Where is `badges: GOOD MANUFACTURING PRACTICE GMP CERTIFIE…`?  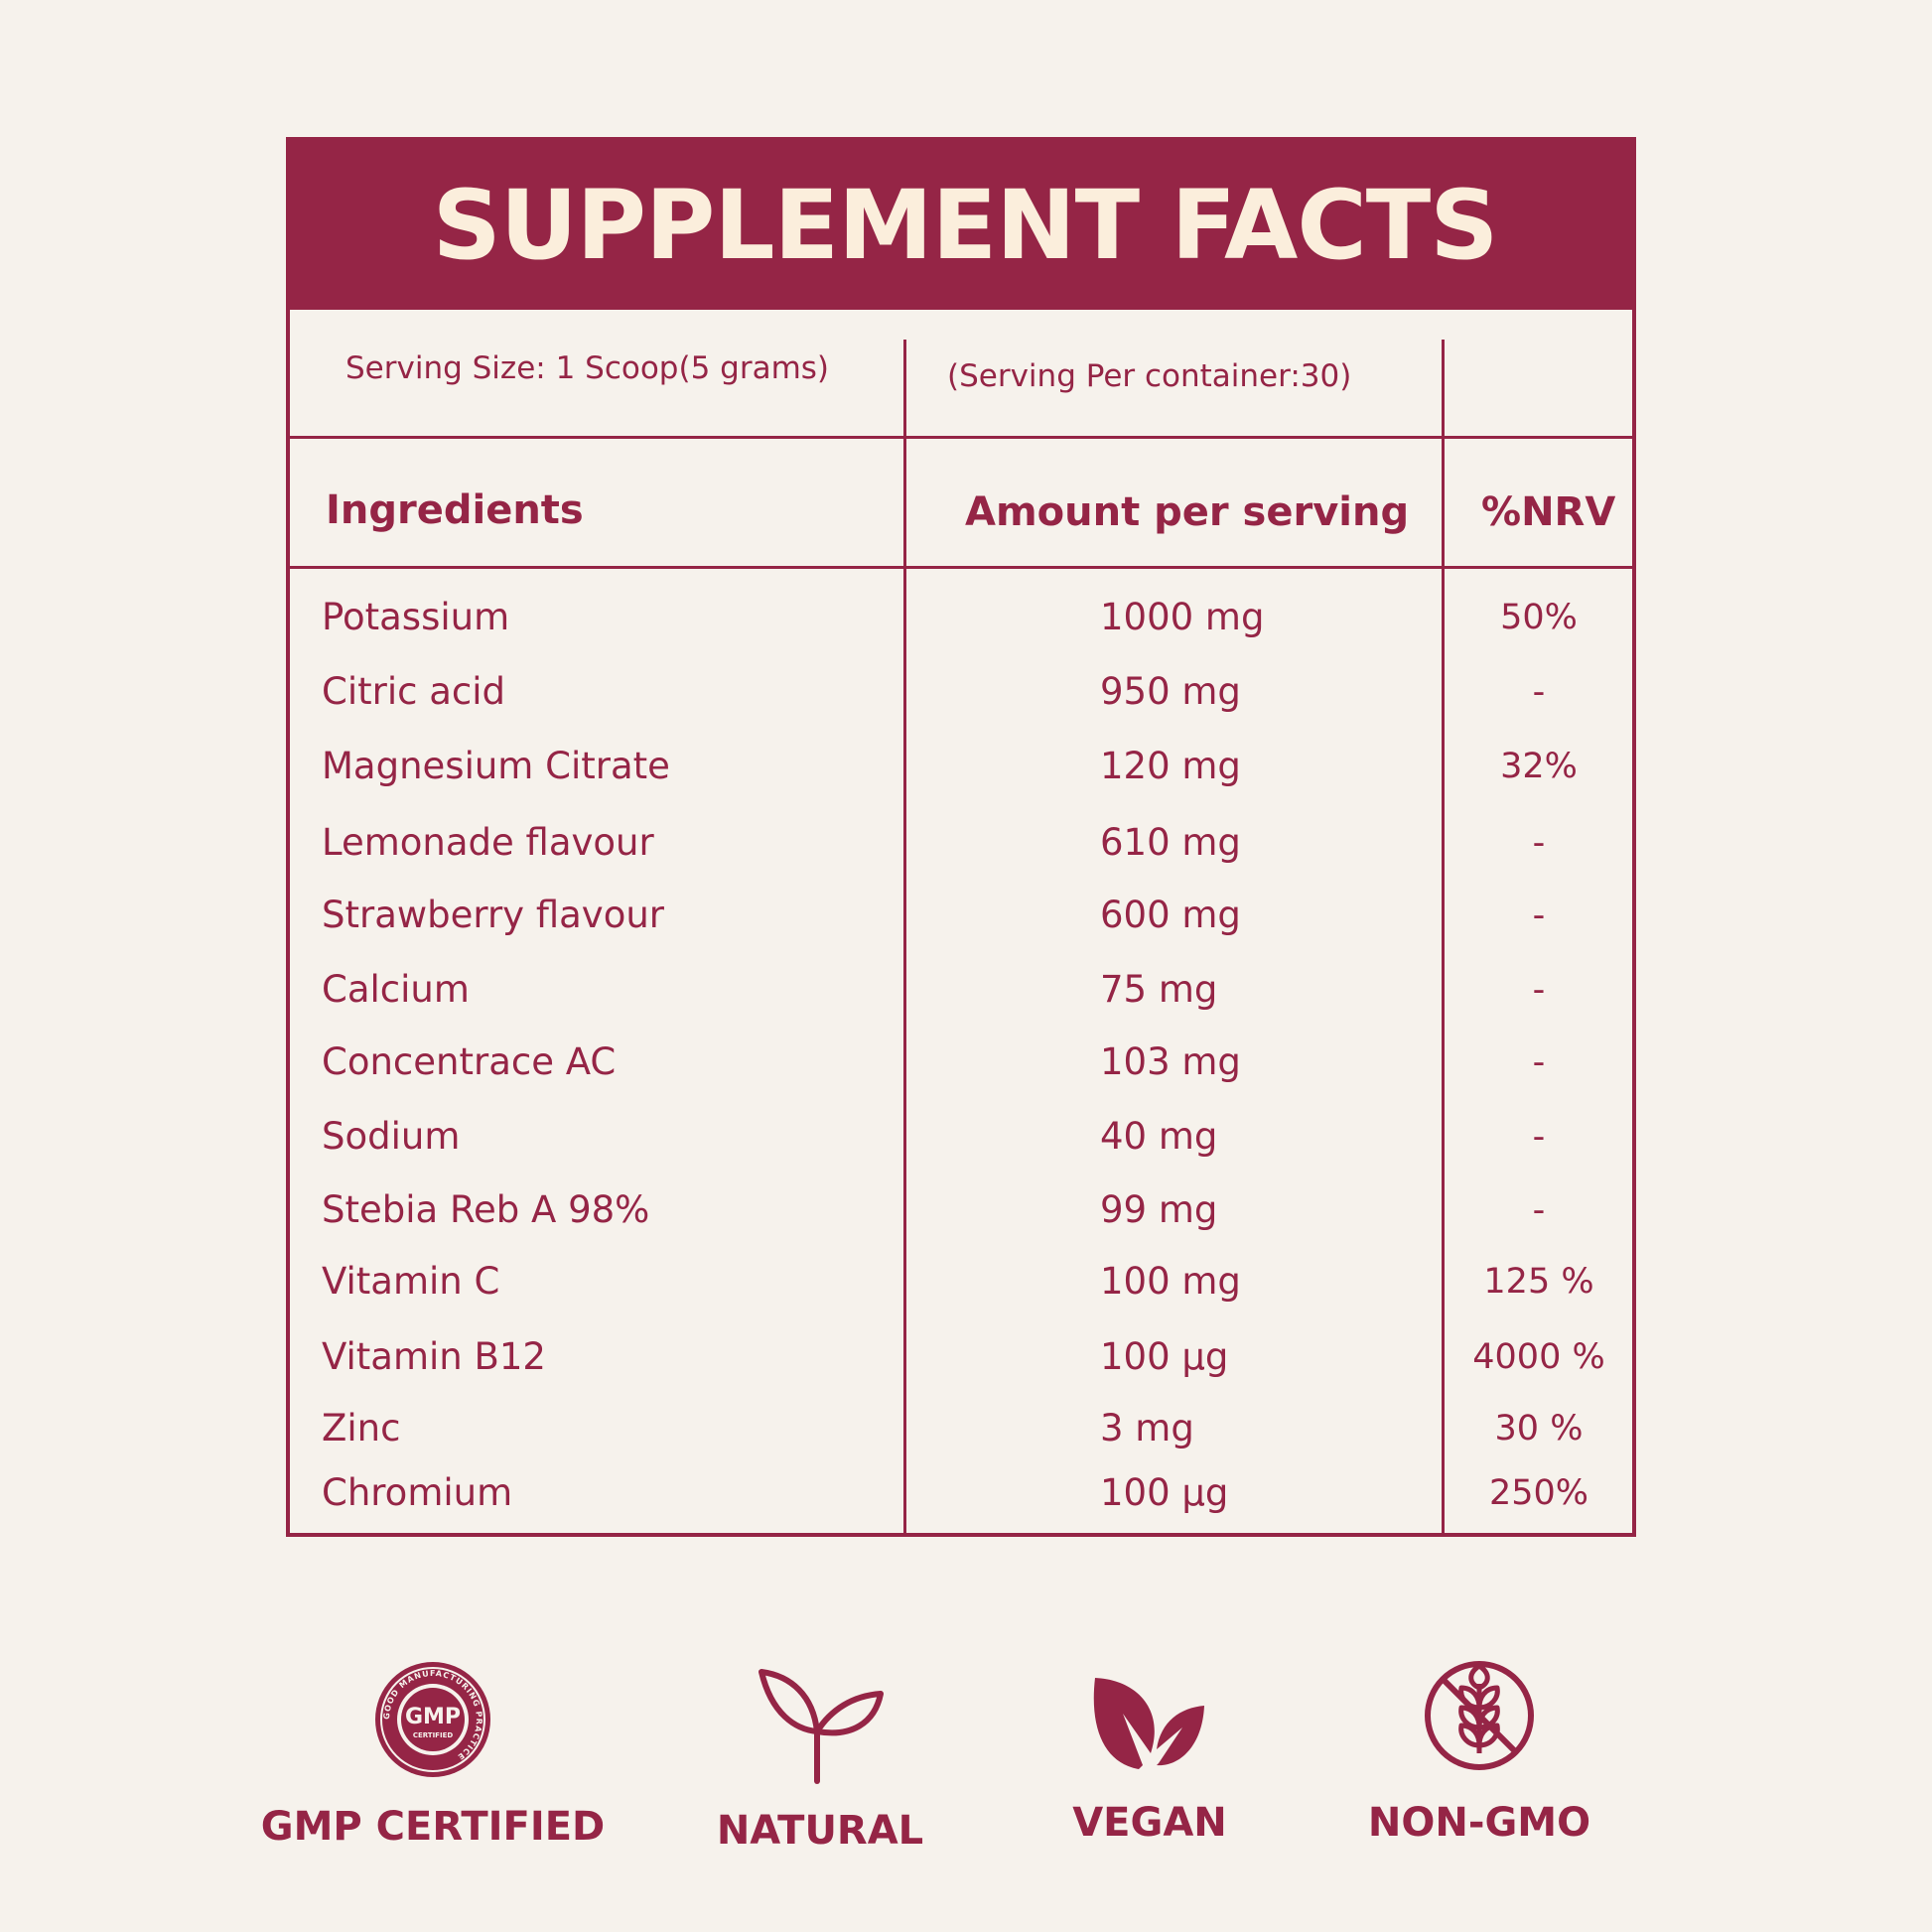 badges: GOOD MANUFACTURING PRACTICE GMP CERTIFIE… is located at coordinates (966, 1762).